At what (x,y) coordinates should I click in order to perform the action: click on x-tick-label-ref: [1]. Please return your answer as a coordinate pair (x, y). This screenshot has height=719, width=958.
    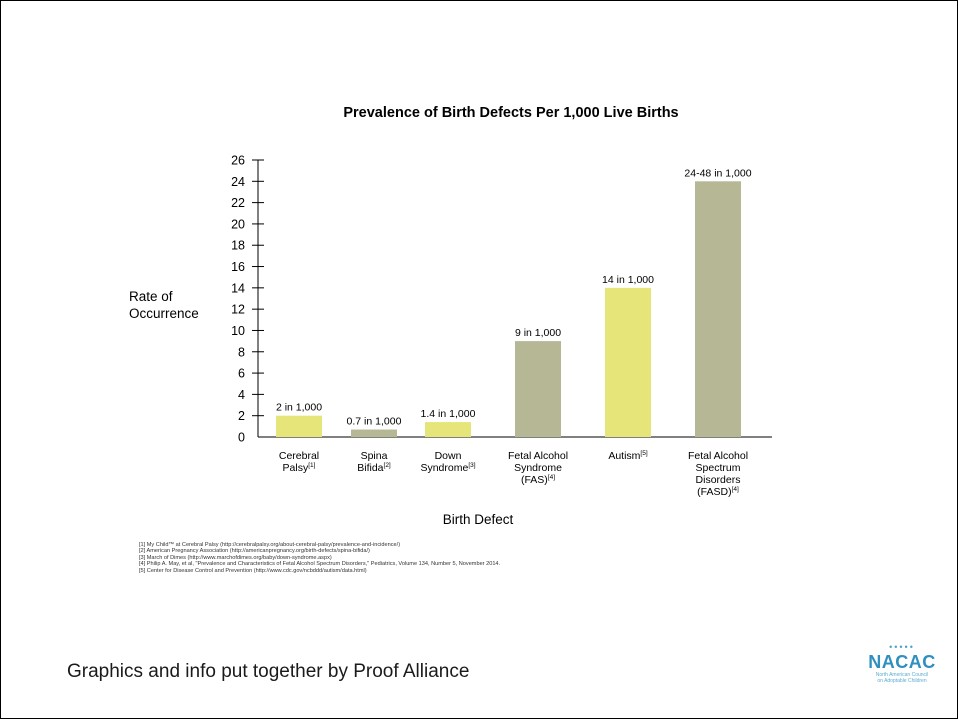
    Looking at the image, I should click on (311, 465).